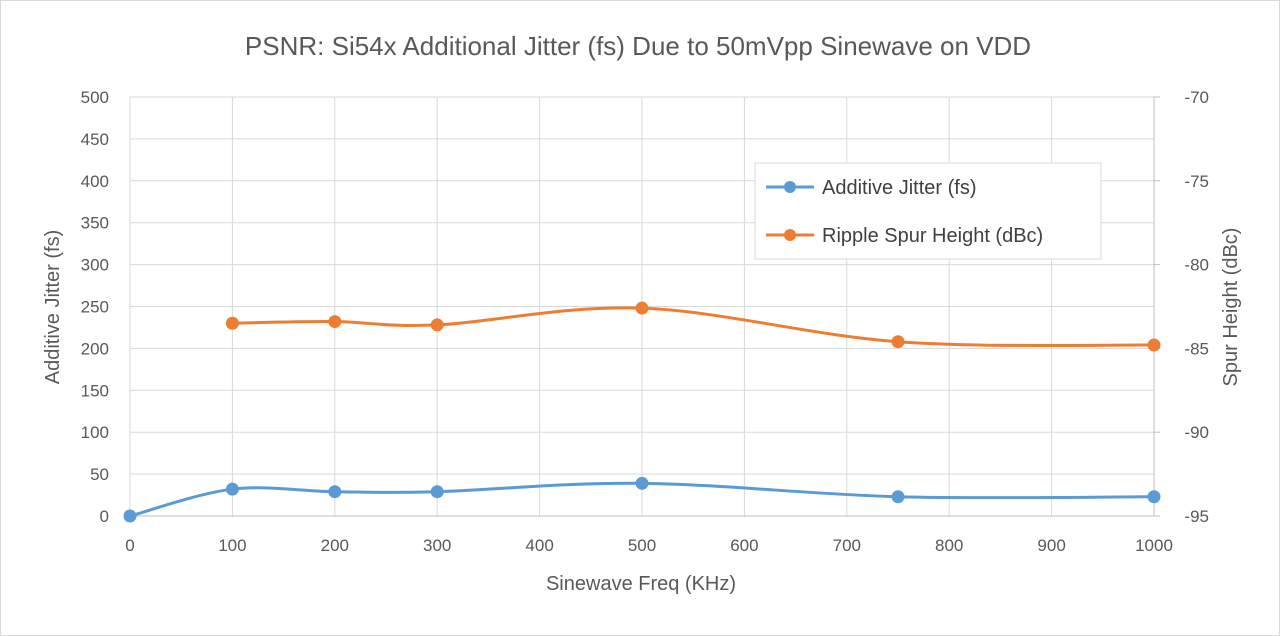 This screenshot has height=636, width=1280. What do you see at coordinates (1196, 181) in the screenshot?
I see `y2-tick-label: -75` at bounding box center [1196, 181].